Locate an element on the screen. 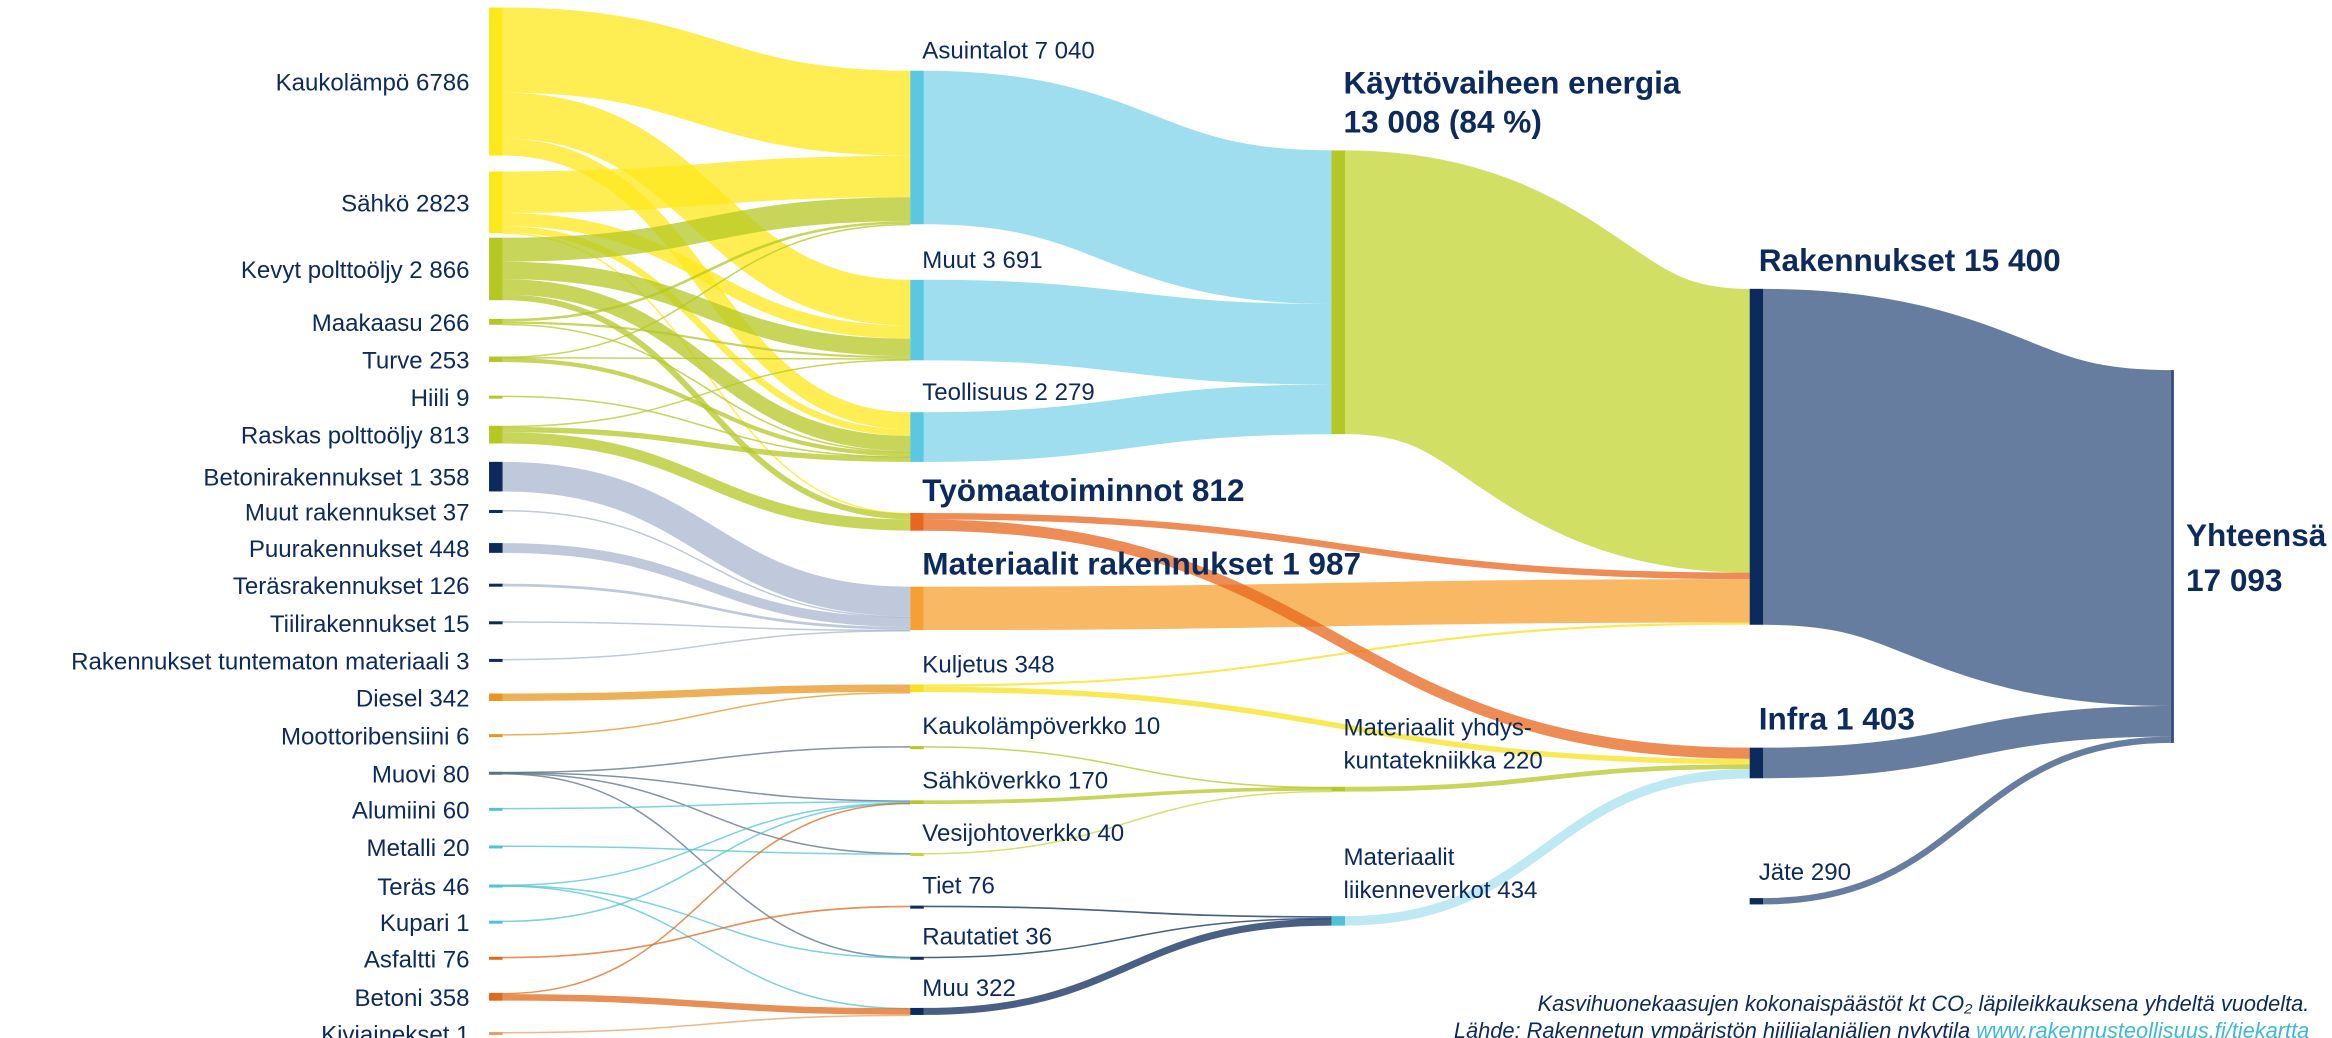 The height and width of the screenshot is (1038, 2332). node-label: Teollisuus 2 279 is located at coordinates (1008, 392).